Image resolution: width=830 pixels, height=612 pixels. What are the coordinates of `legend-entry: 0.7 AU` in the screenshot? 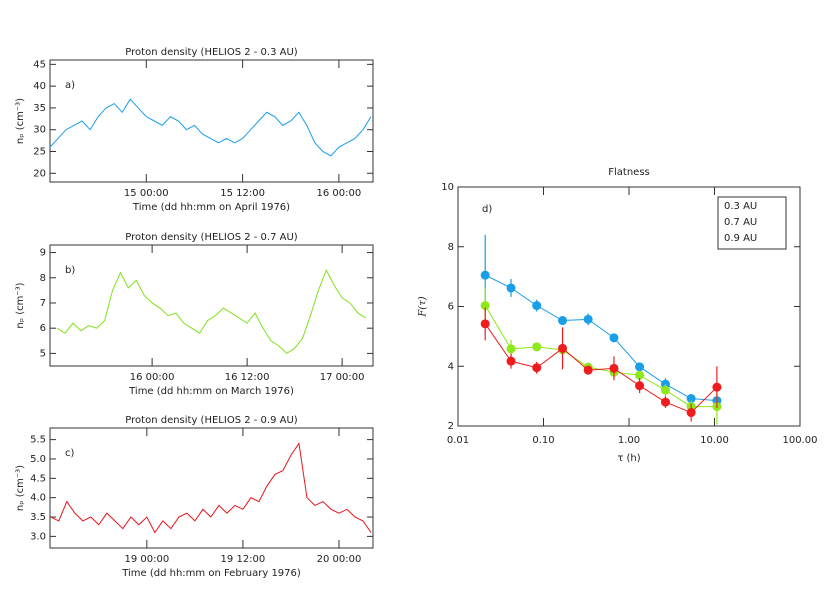 It's located at (740, 222).